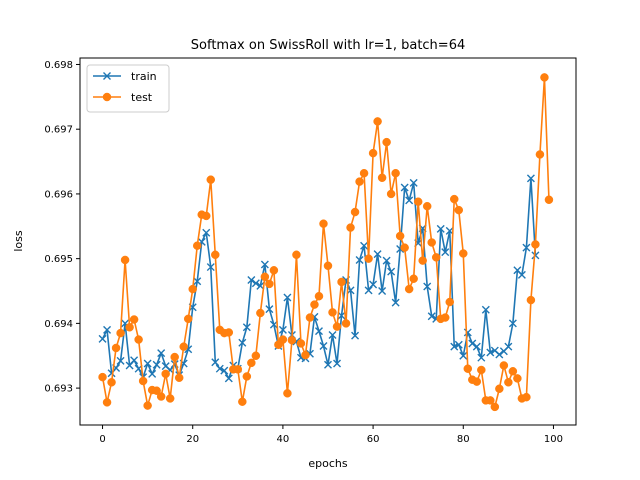 The width and height of the screenshot is (640, 480). What do you see at coordinates (58, 130) in the screenshot?
I see `y-tick-label: 0.697` at bounding box center [58, 130].